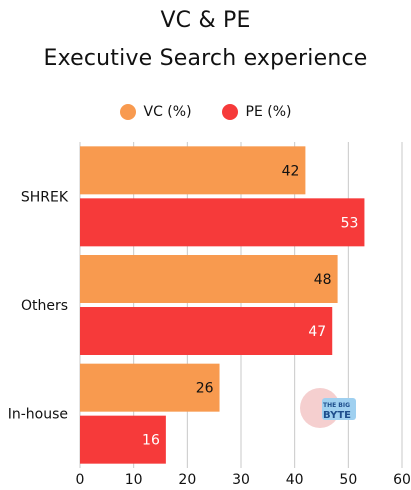  What do you see at coordinates (229, 112) in the screenshot?
I see `legend-swatch-pe` at bounding box center [229, 112].